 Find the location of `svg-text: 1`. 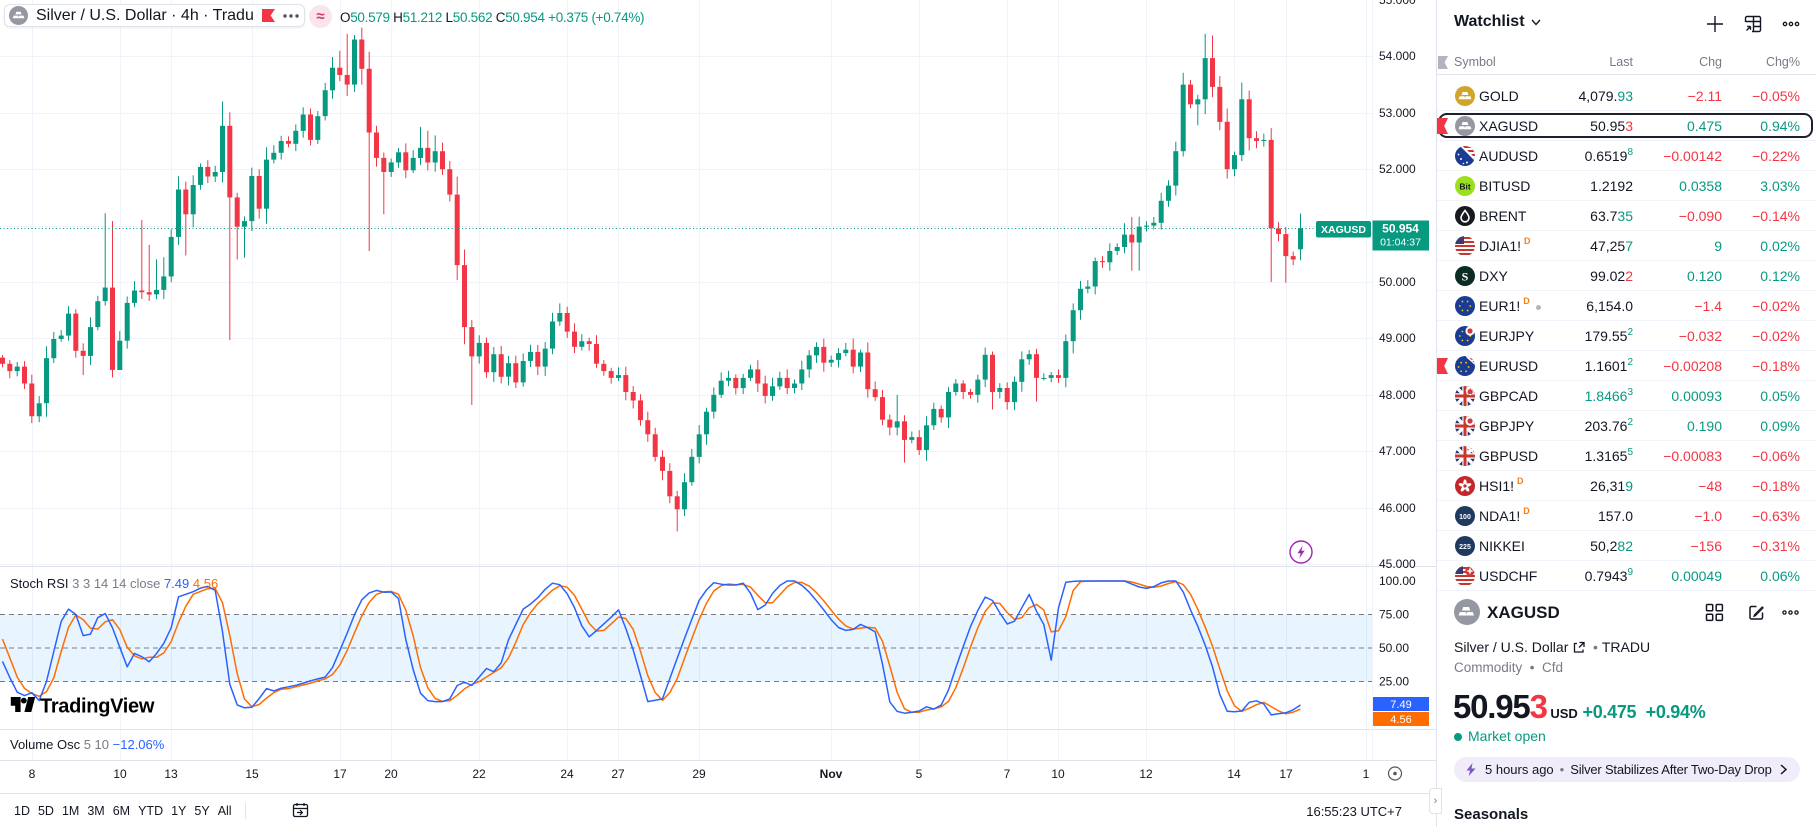

svg-text: 1 is located at coordinates (1366, 774).